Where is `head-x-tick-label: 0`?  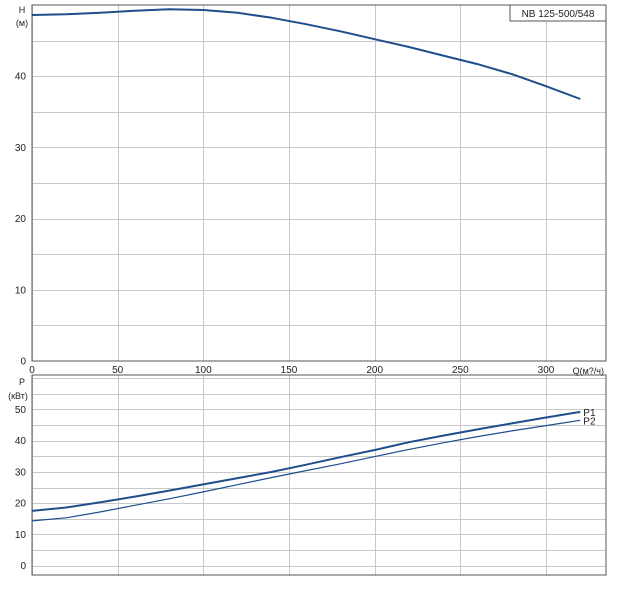 head-x-tick-label: 0 is located at coordinates (32, 370).